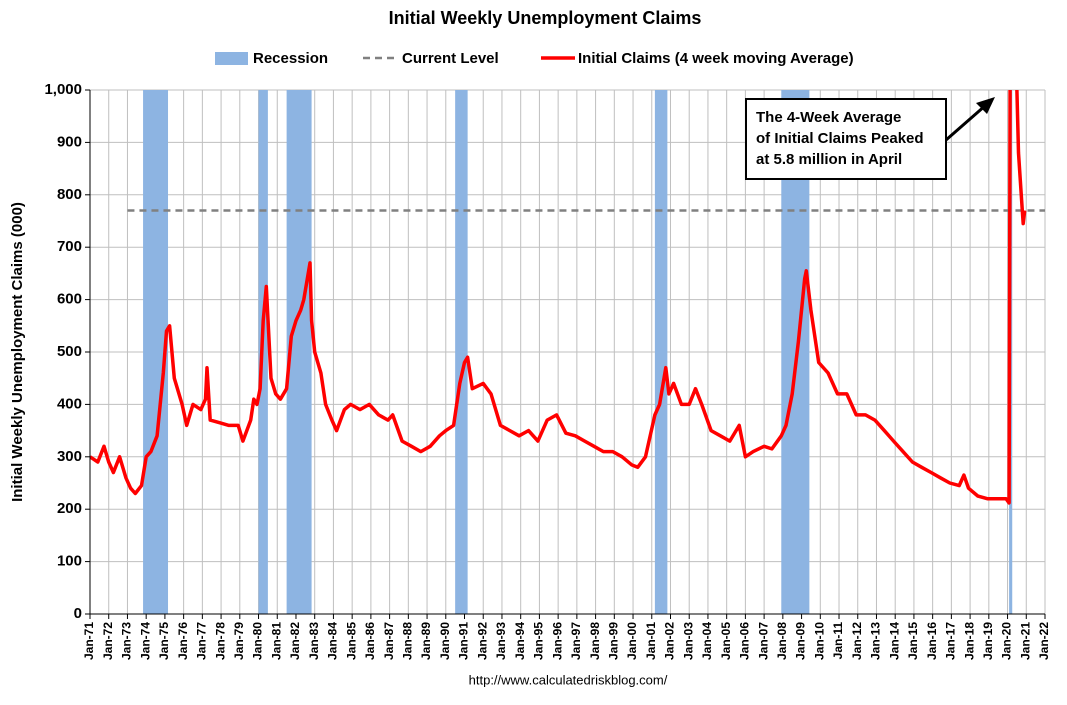 This screenshot has height=705, width=1067. What do you see at coordinates (651, 641) in the screenshot?
I see `x-tick-label: Jan-01` at bounding box center [651, 641].